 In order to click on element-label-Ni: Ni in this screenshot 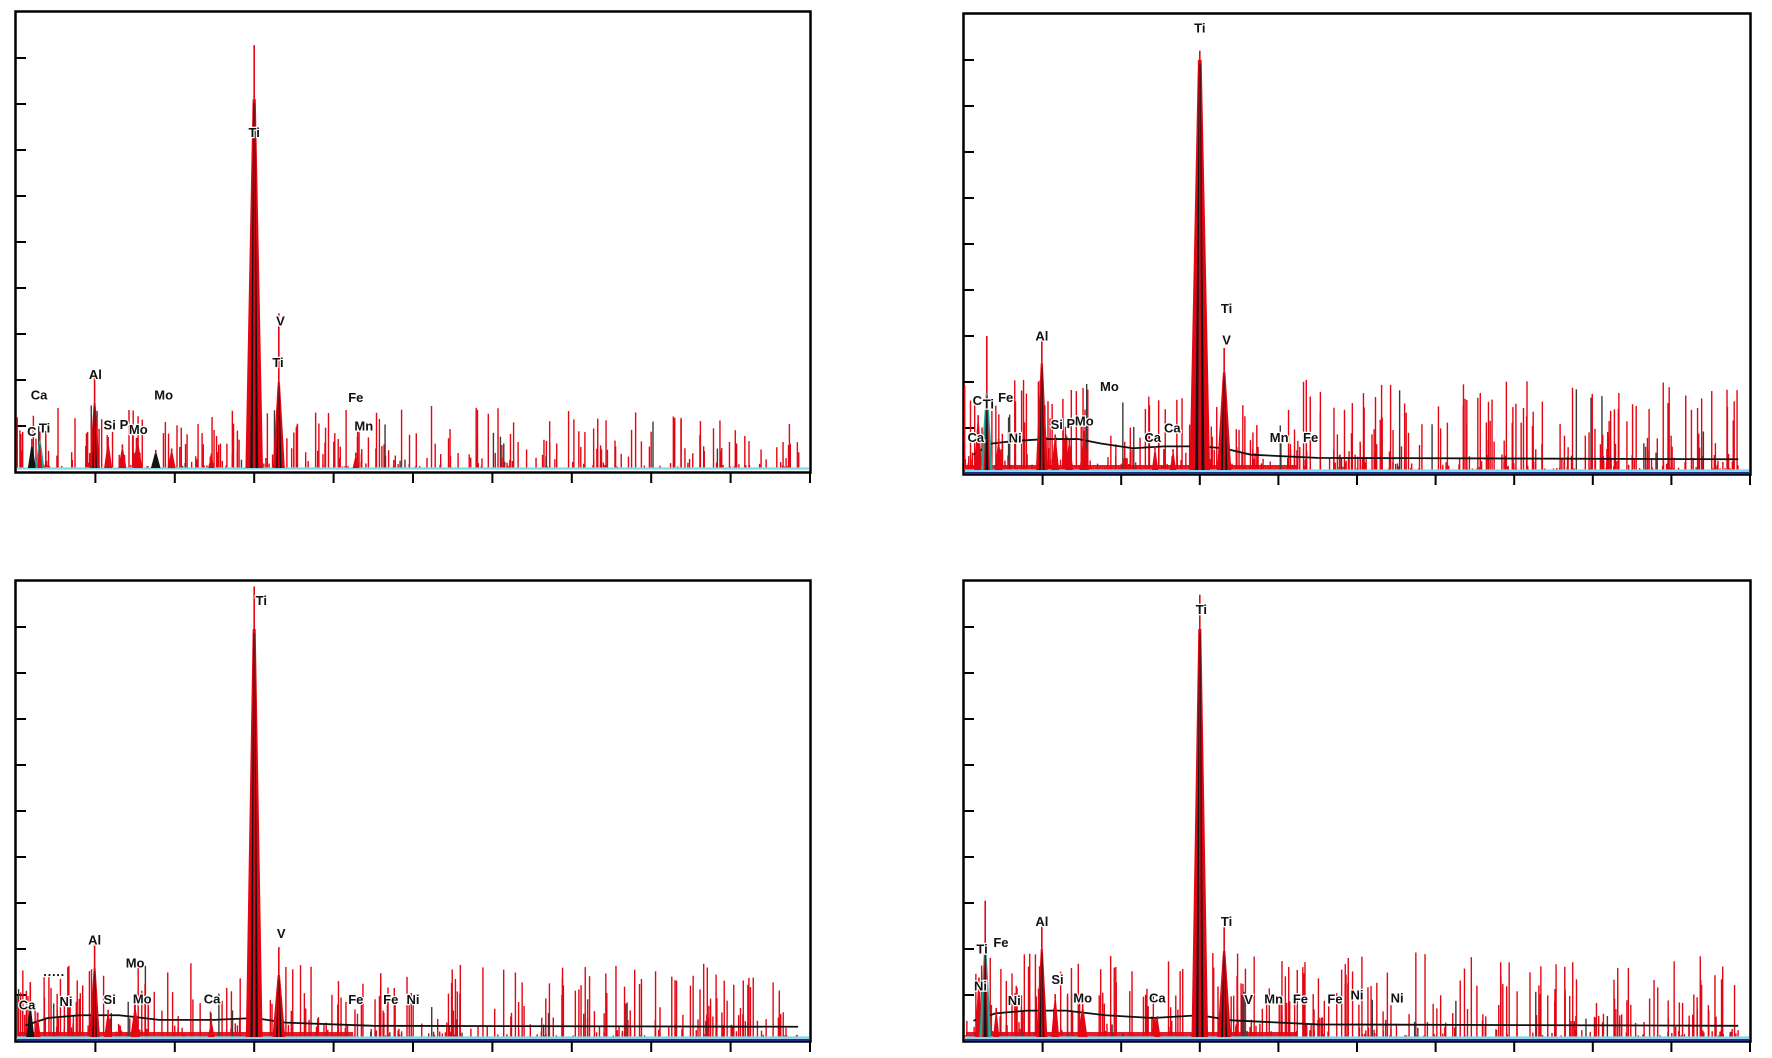, I will do `click(1014, 1000)`.